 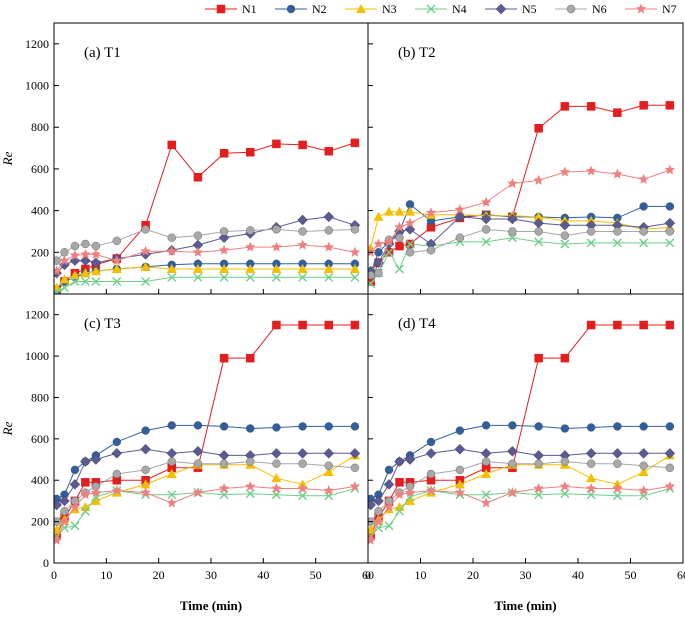 I want to click on legend-item-n5: N5, so click(x=511, y=9).